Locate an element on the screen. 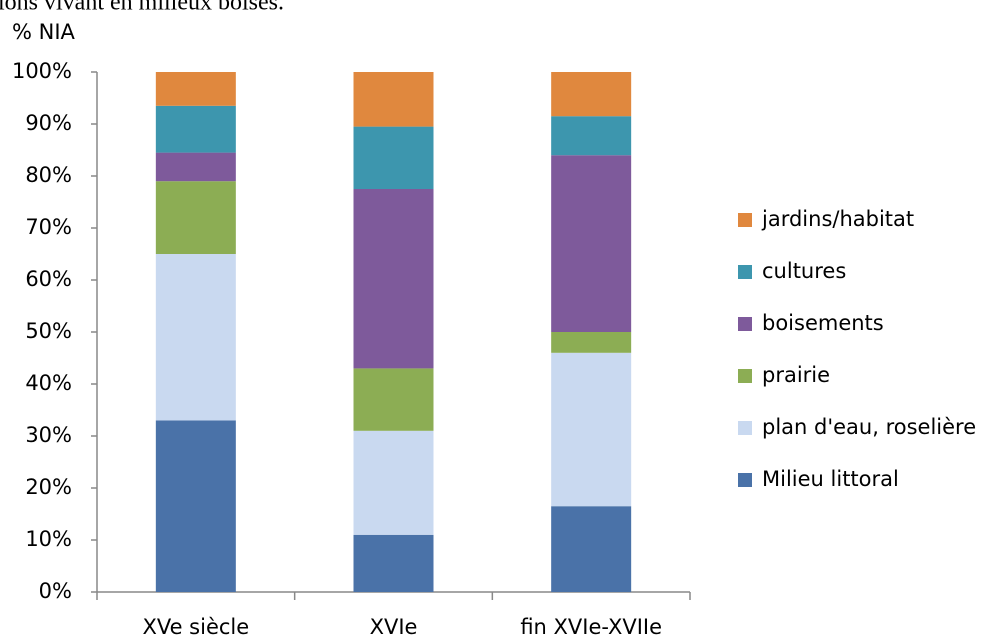 This screenshot has height=639, width=1003. y-tick-label: 70% is located at coordinates (48, 227).